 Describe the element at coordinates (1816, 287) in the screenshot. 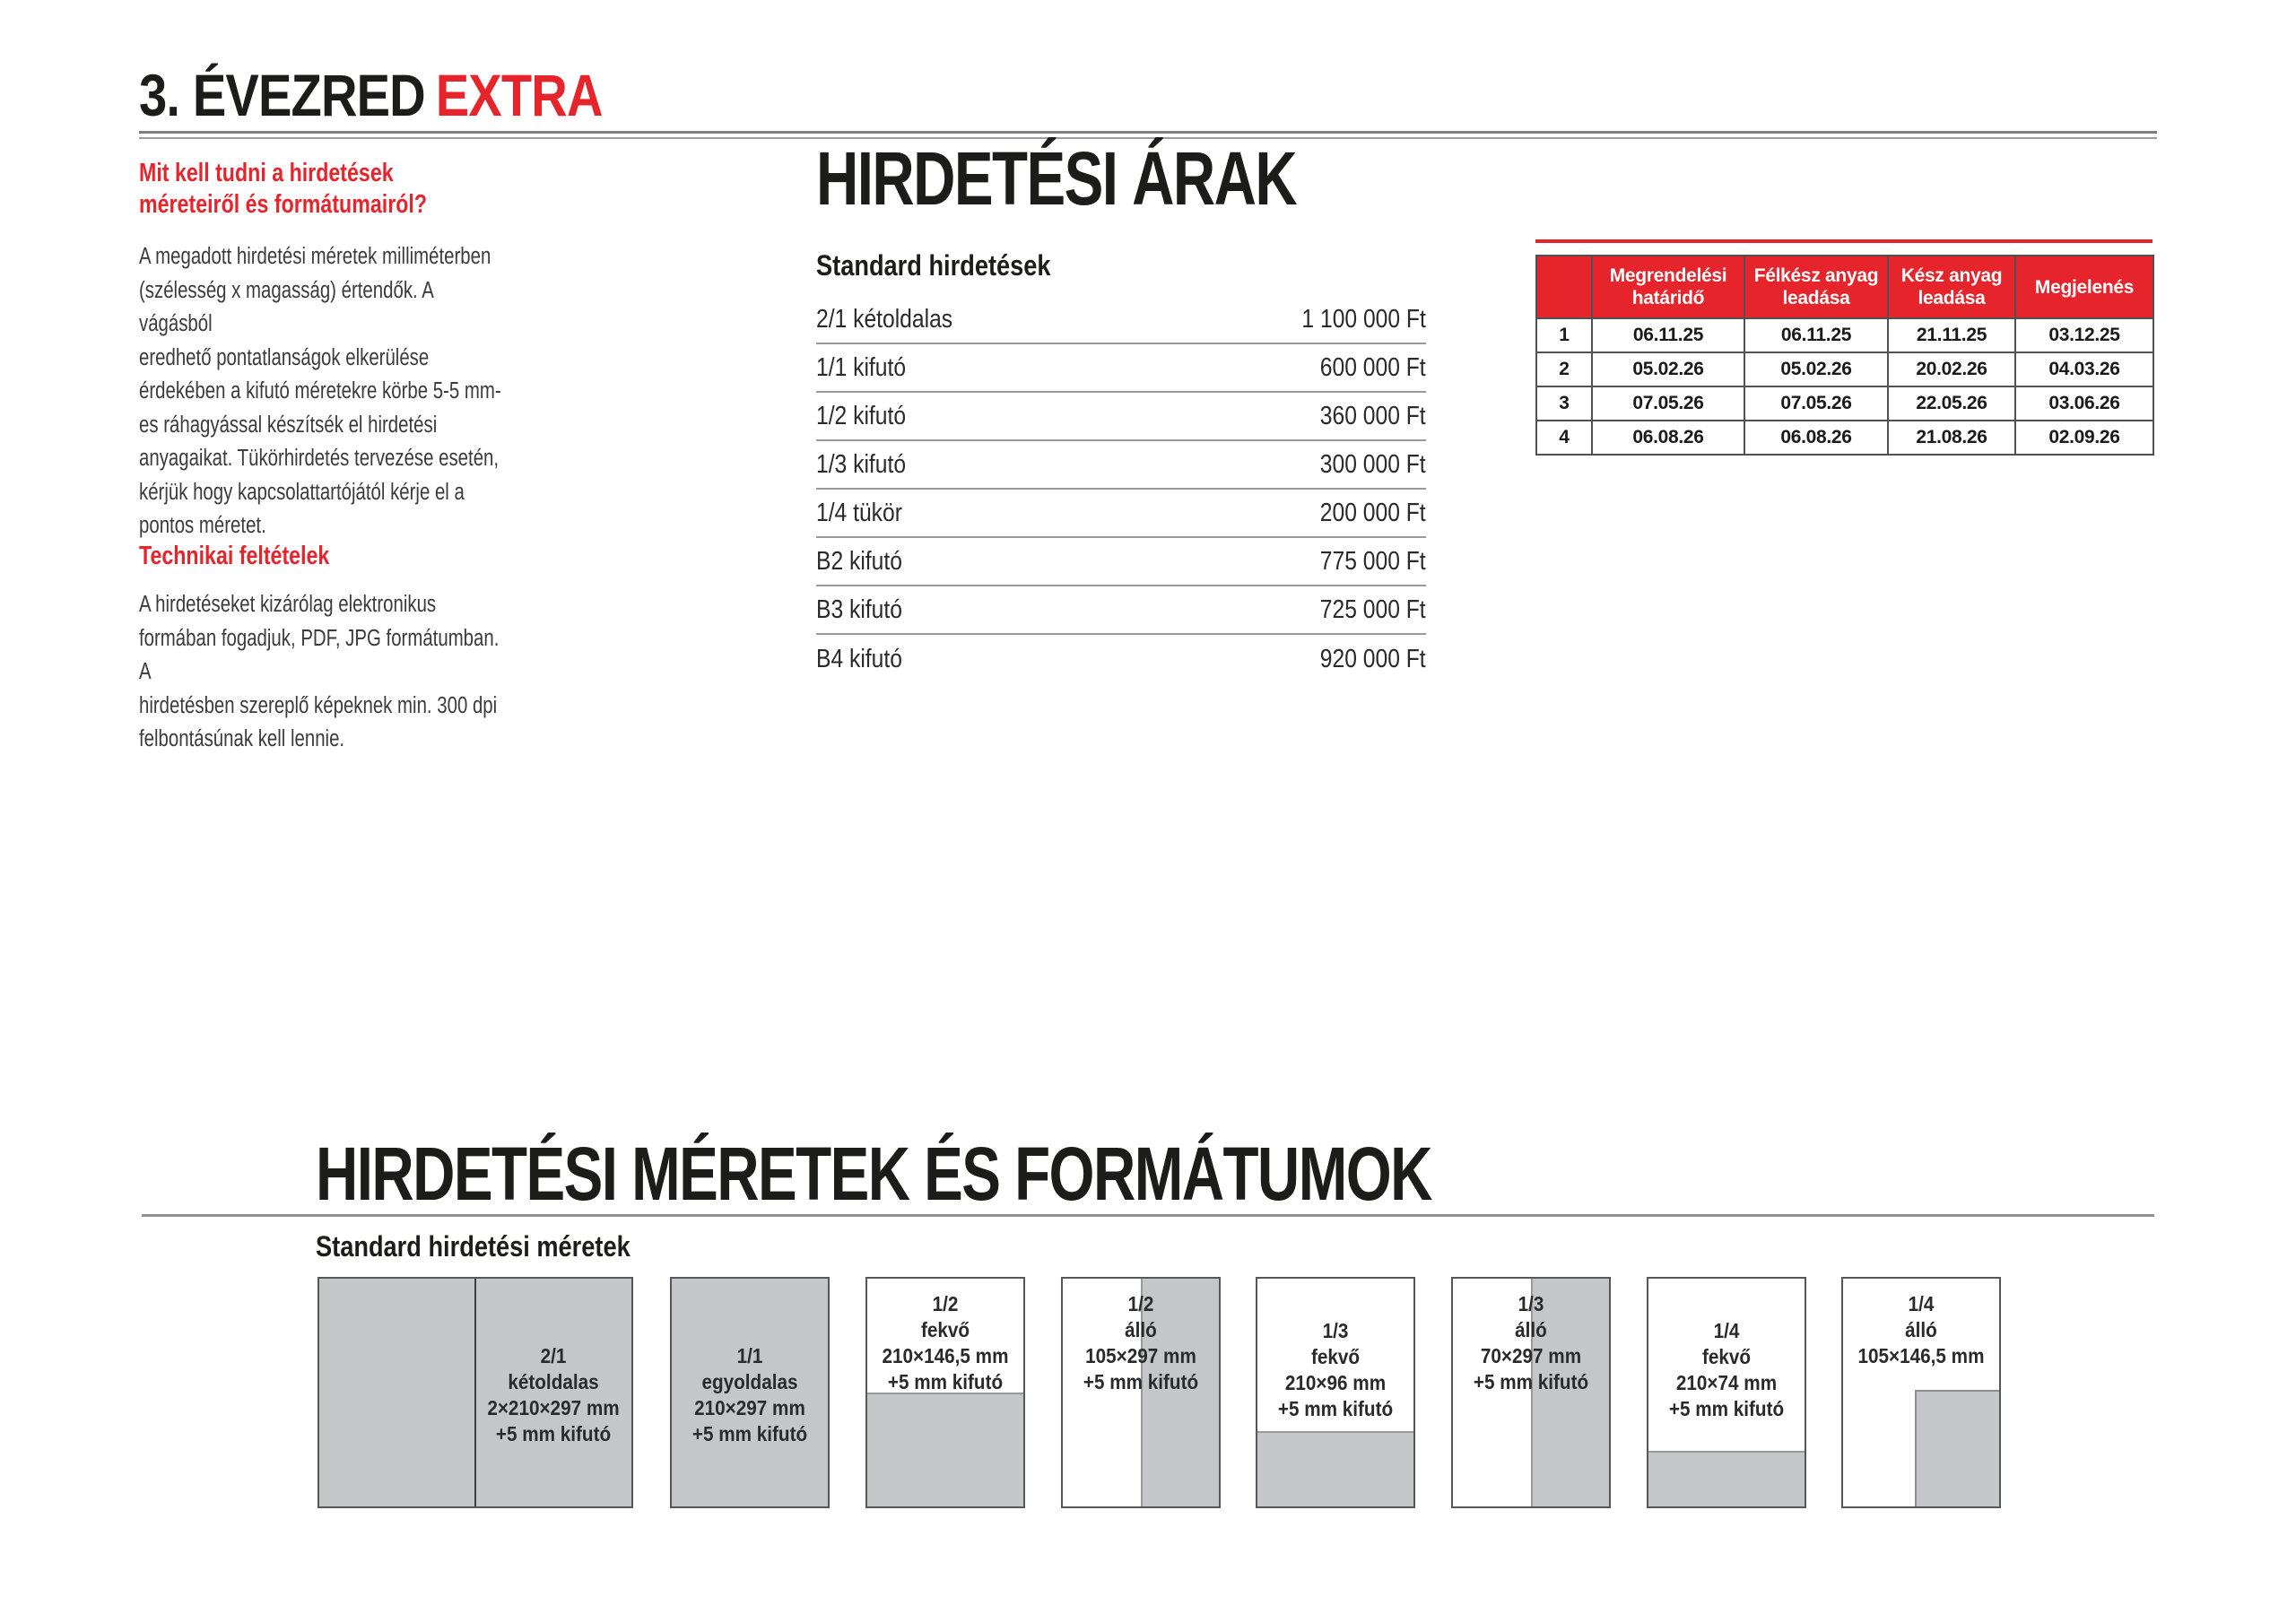

I see `schedule-header-semifinal-material: Félkész anyag leadása` at that location.